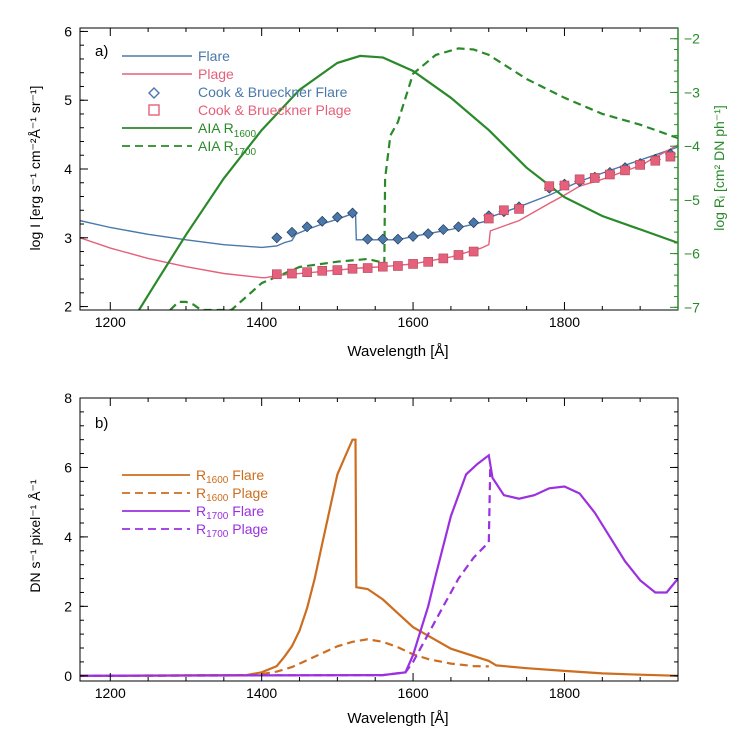 The image size is (737, 735). Describe the element at coordinates (692, 254) in the screenshot. I see `y2-tick-label: −6` at that location.